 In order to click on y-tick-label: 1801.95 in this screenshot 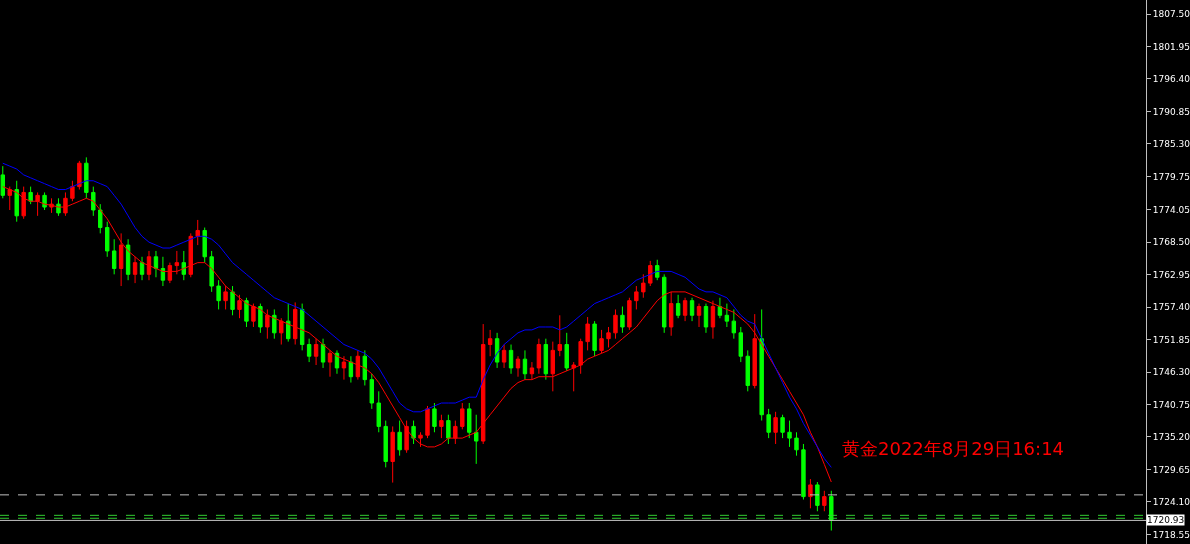, I will do `click(1171, 46)`.